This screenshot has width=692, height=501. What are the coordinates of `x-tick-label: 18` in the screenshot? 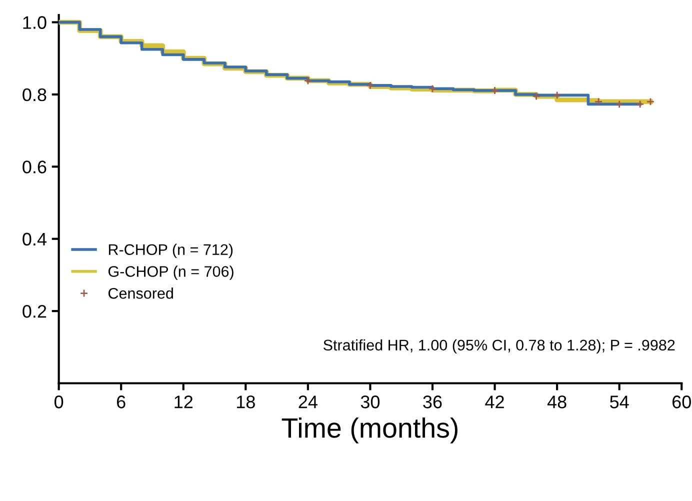 It's located at (245, 402).